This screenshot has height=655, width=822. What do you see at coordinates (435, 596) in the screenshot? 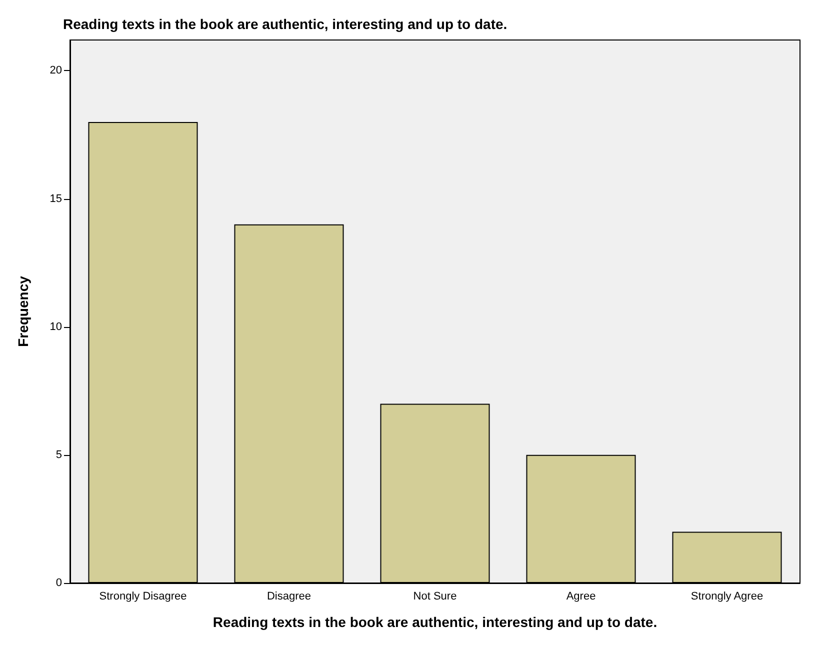
I see `x-tick-label: Not Sure` at bounding box center [435, 596].